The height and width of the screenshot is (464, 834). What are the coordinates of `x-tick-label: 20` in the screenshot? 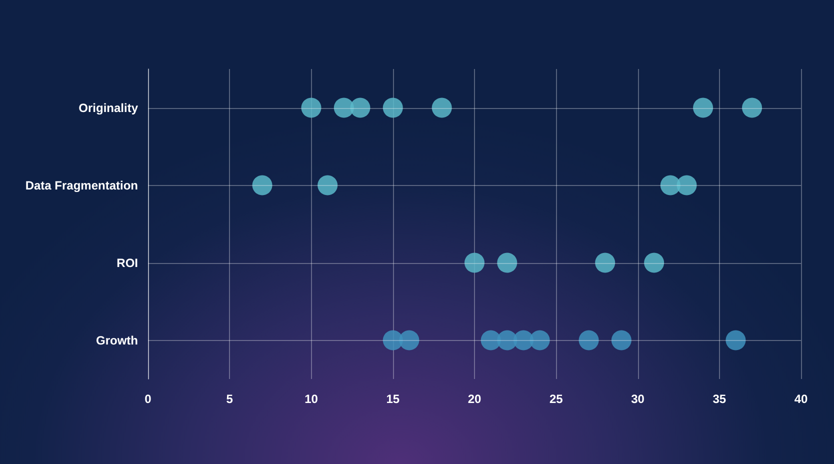 It's located at (475, 399).